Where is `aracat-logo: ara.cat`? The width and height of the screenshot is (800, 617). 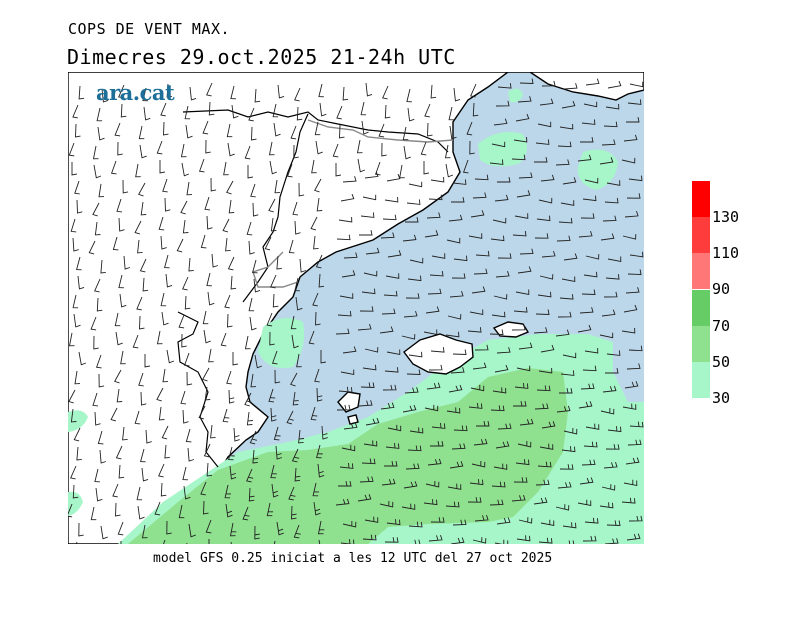
aracat-logo: ara.cat is located at coordinates (135, 92).